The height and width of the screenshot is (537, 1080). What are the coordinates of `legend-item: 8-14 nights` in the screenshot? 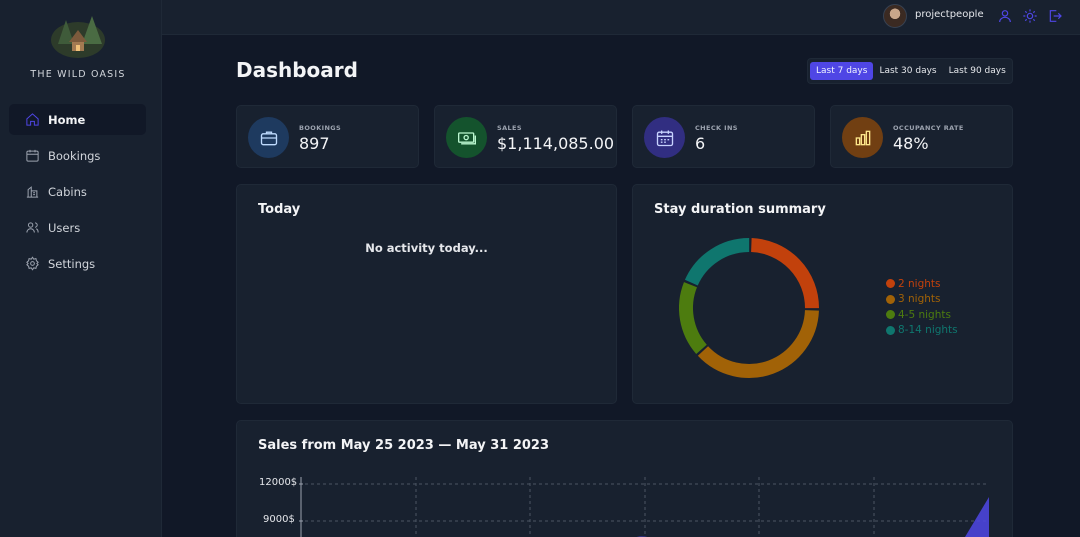 It's located at (922, 331).